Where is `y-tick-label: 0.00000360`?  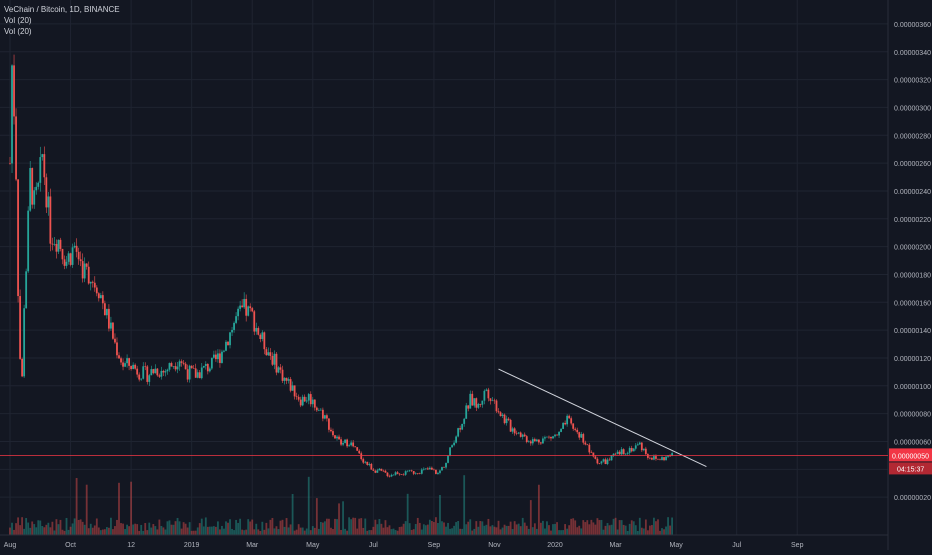
y-tick-label: 0.00000360 is located at coordinates (912, 25).